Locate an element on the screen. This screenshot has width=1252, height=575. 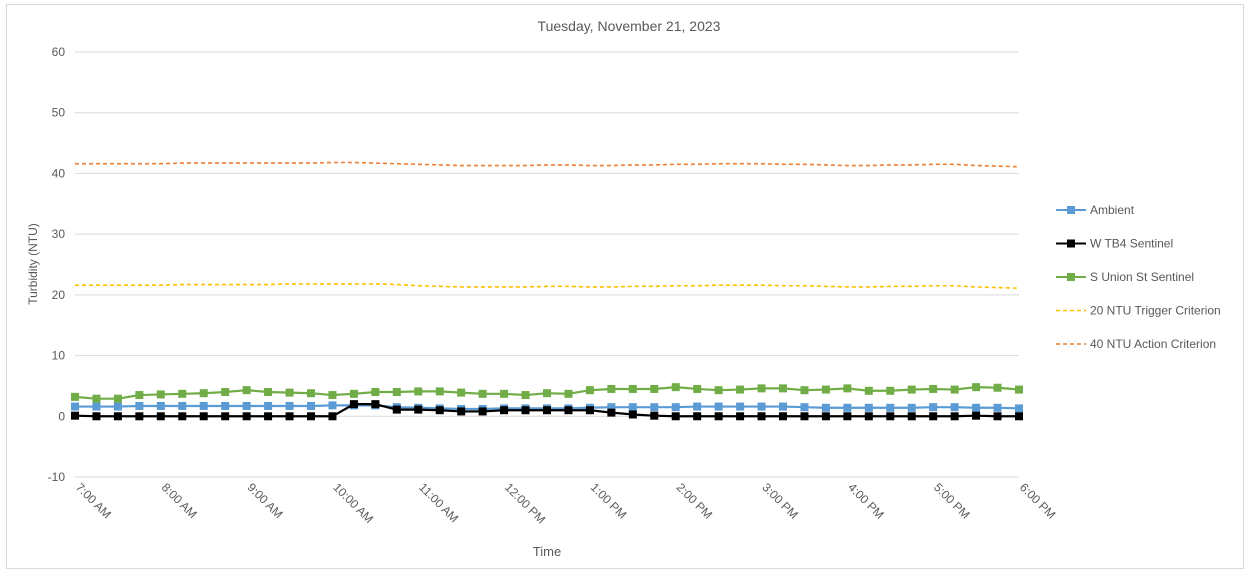
x-tick-label: 11:00 AM is located at coordinates (438, 502).